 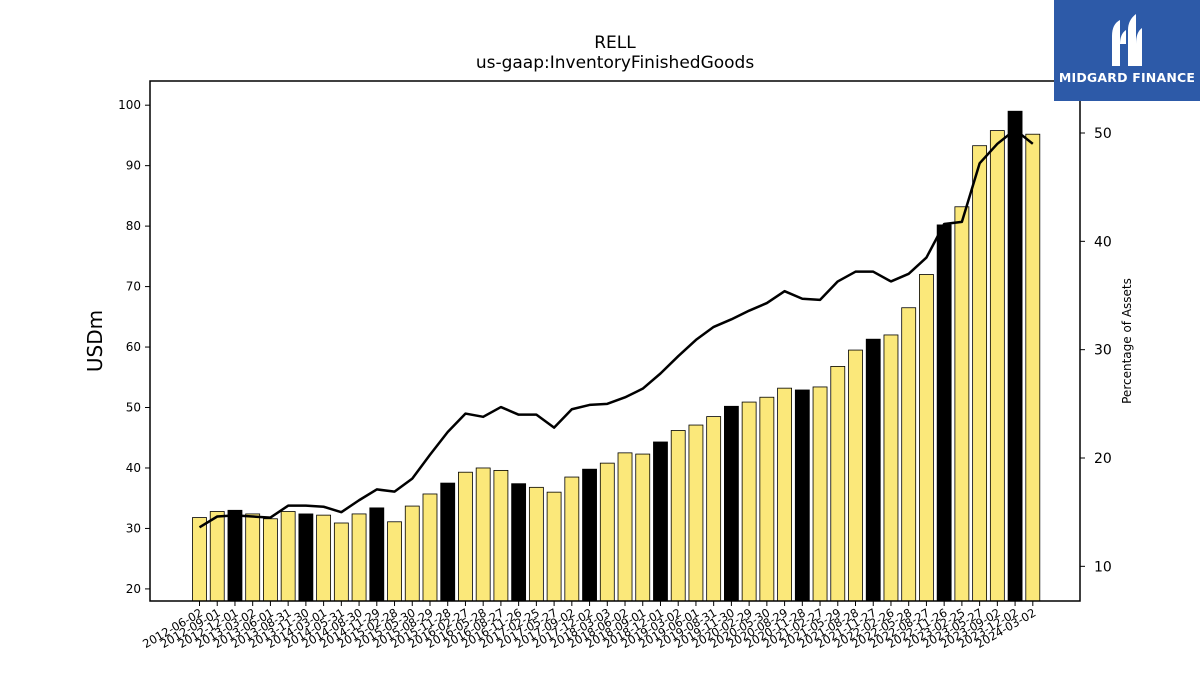 I want to click on y-tick-label: 100, so click(x=129, y=105).